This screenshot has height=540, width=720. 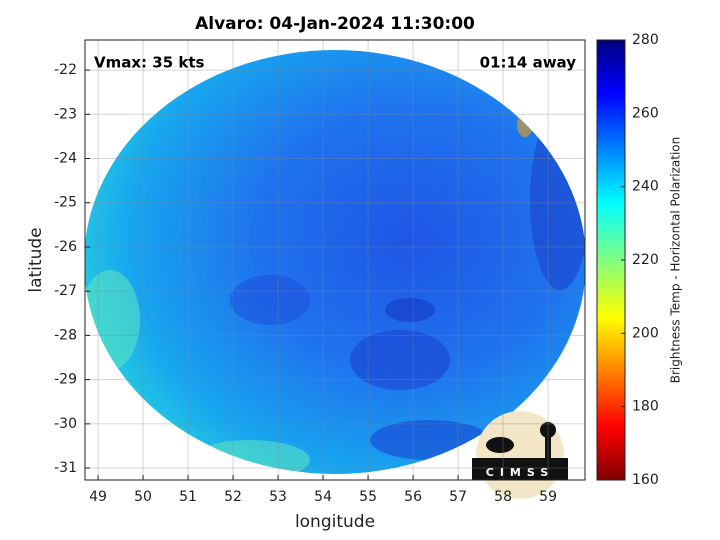 What do you see at coordinates (323, 497) in the screenshot?
I see `x-tick-label: 54` at bounding box center [323, 497].